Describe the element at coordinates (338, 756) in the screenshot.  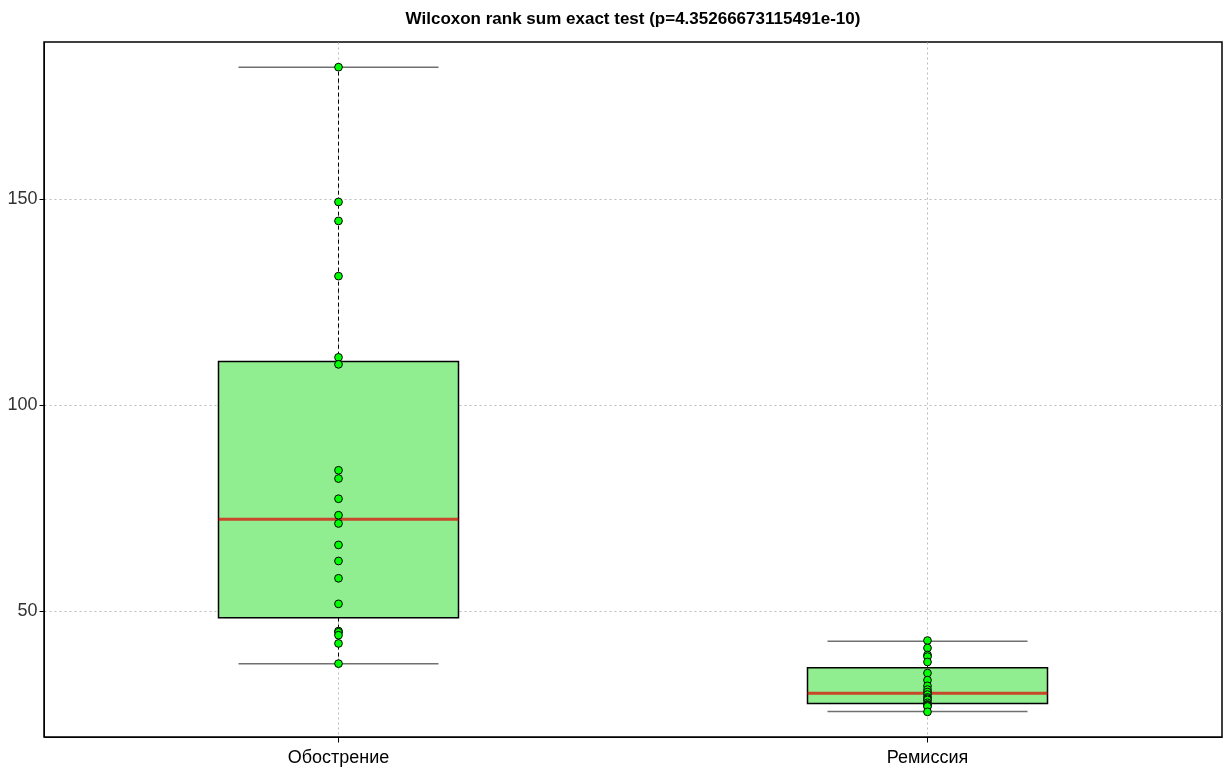
I see `x-tick-label: Обострение` at that location.